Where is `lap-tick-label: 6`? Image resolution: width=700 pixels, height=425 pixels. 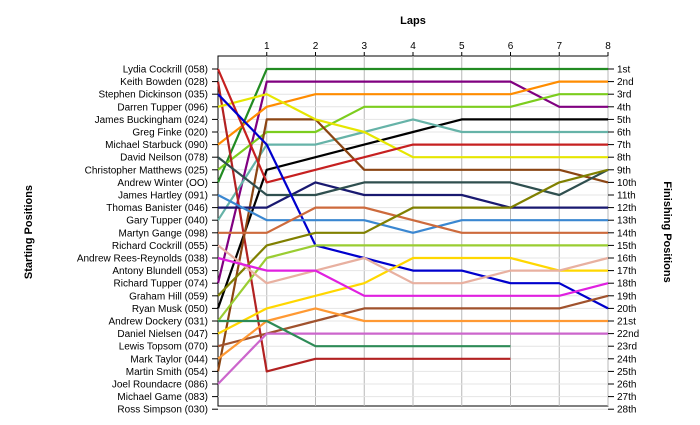 lap-tick-label: 6 is located at coordinates (511, 46).